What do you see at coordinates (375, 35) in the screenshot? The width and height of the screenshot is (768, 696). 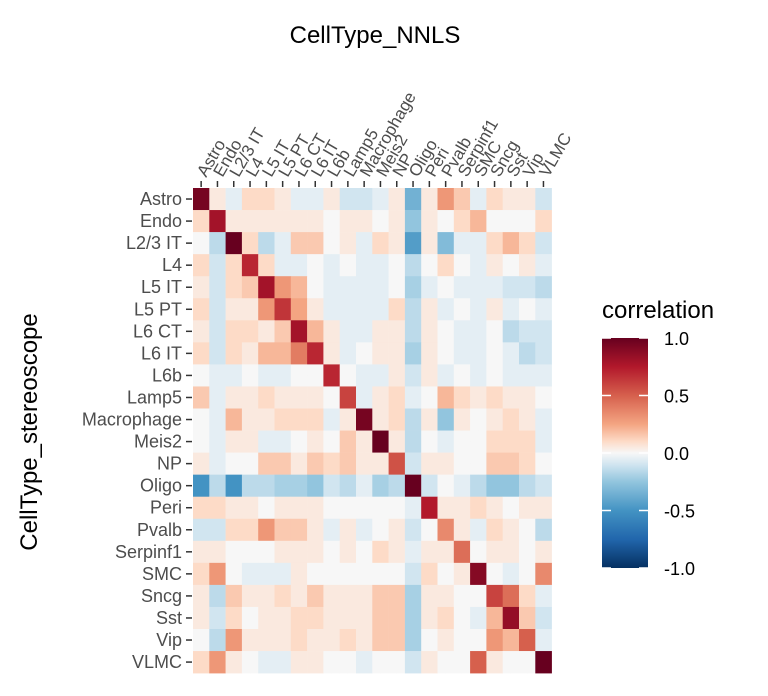 I see `chart-title: CellType_NNLS` at bounding box center [375, 35].